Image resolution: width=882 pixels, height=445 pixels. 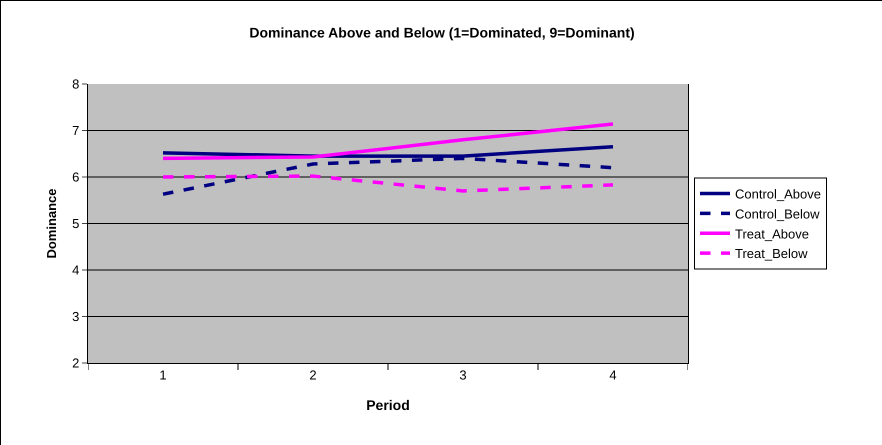 I want to click on legend-label: Treat_Above, so click(x=772, y=234).